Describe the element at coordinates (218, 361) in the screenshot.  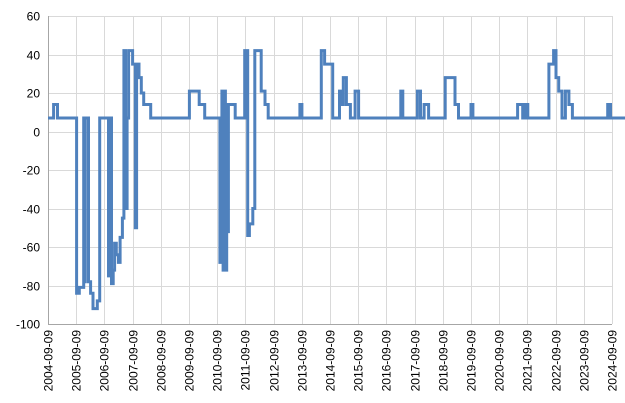
I see `x-tick-label: 2010-09-09` at that location.